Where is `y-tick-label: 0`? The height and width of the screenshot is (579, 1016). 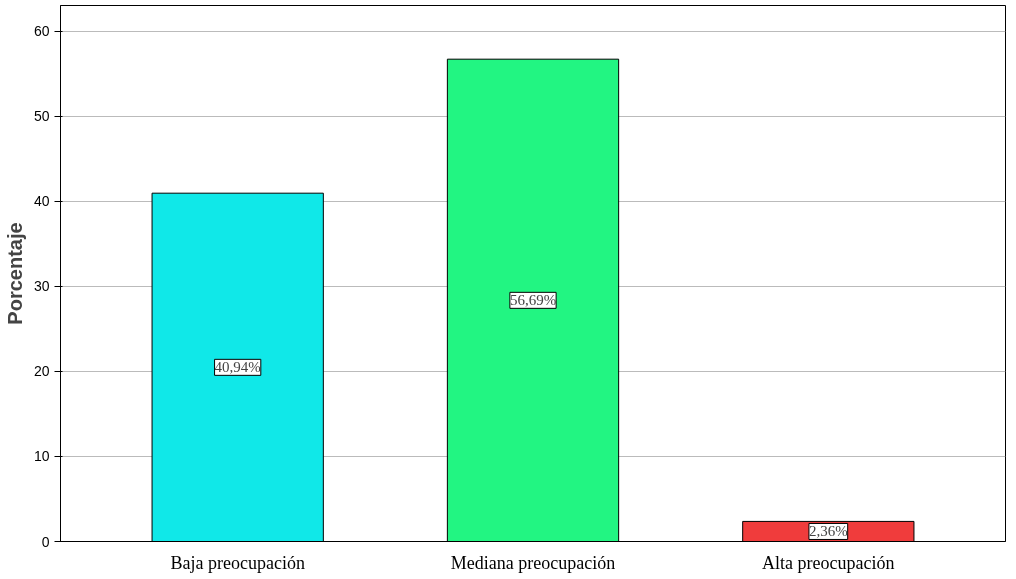
y-tick-label: 0 is located at coordinates (45, 541).